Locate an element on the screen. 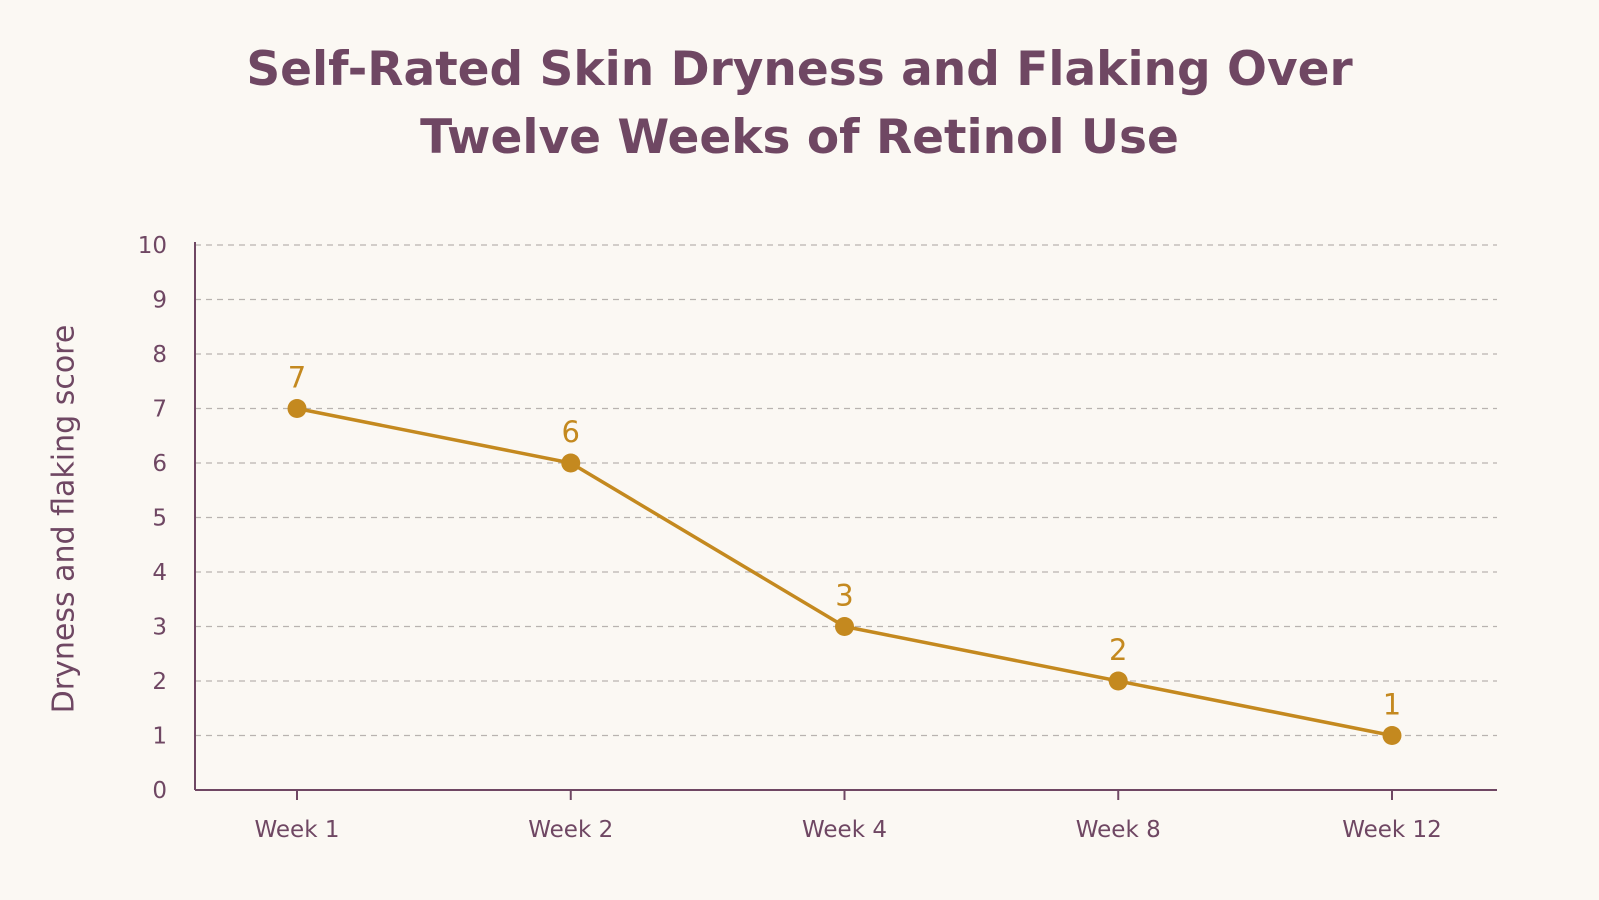 Image resolution: width=1599 pixels, height=900 pixels. y-tick-label-0: 0 is located at coordinates (159, 791).